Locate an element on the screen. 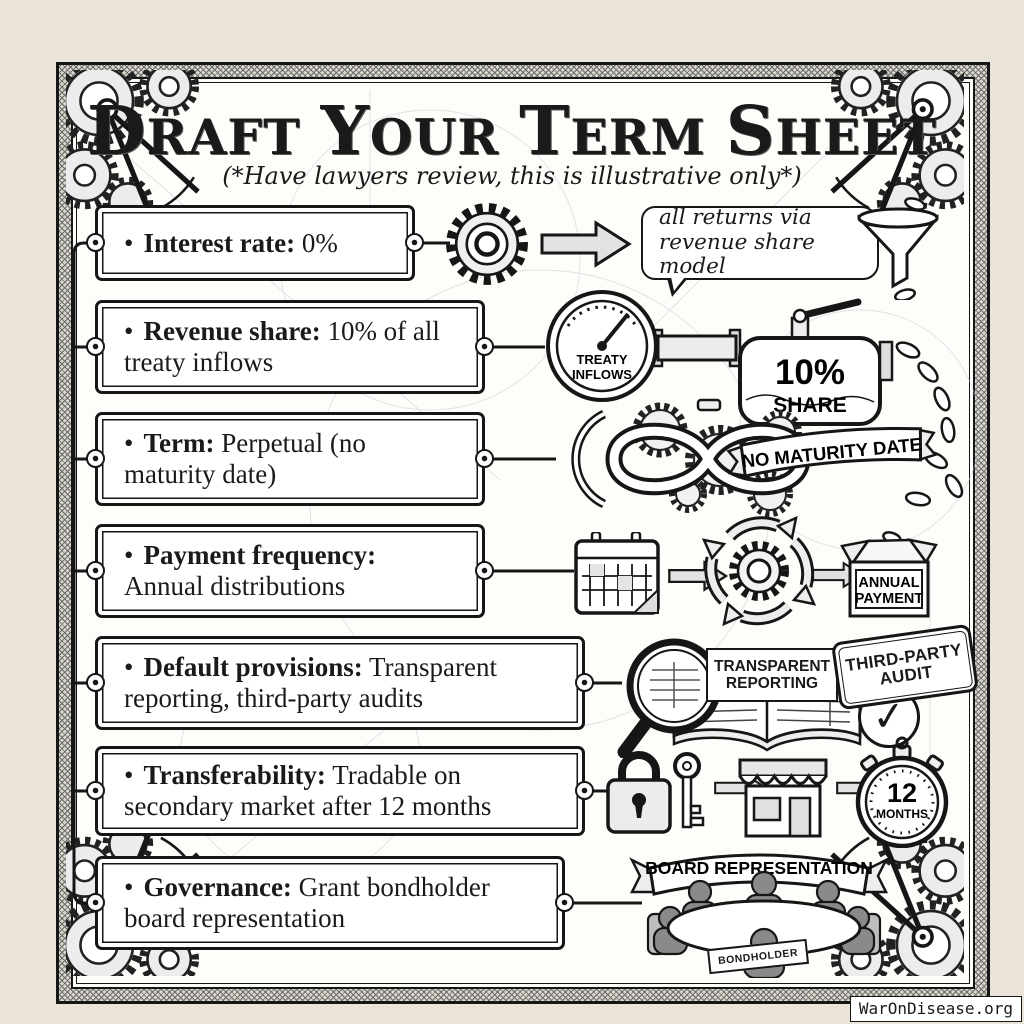  pressure-gauge-icon: TREATY INFLOWS is located at coordinates (644, 346).